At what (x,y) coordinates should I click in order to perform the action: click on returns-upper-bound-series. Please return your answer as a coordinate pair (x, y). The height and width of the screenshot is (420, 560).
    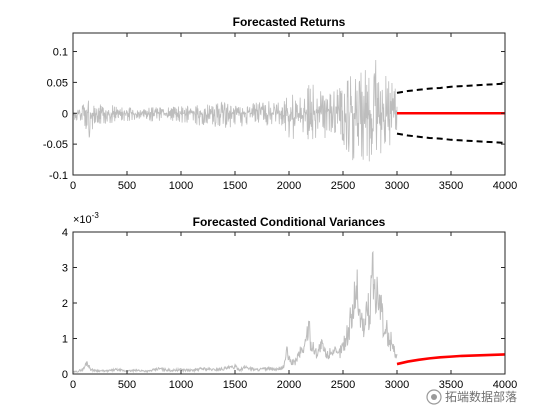
    Looking at the image, I should click on (450, 88).